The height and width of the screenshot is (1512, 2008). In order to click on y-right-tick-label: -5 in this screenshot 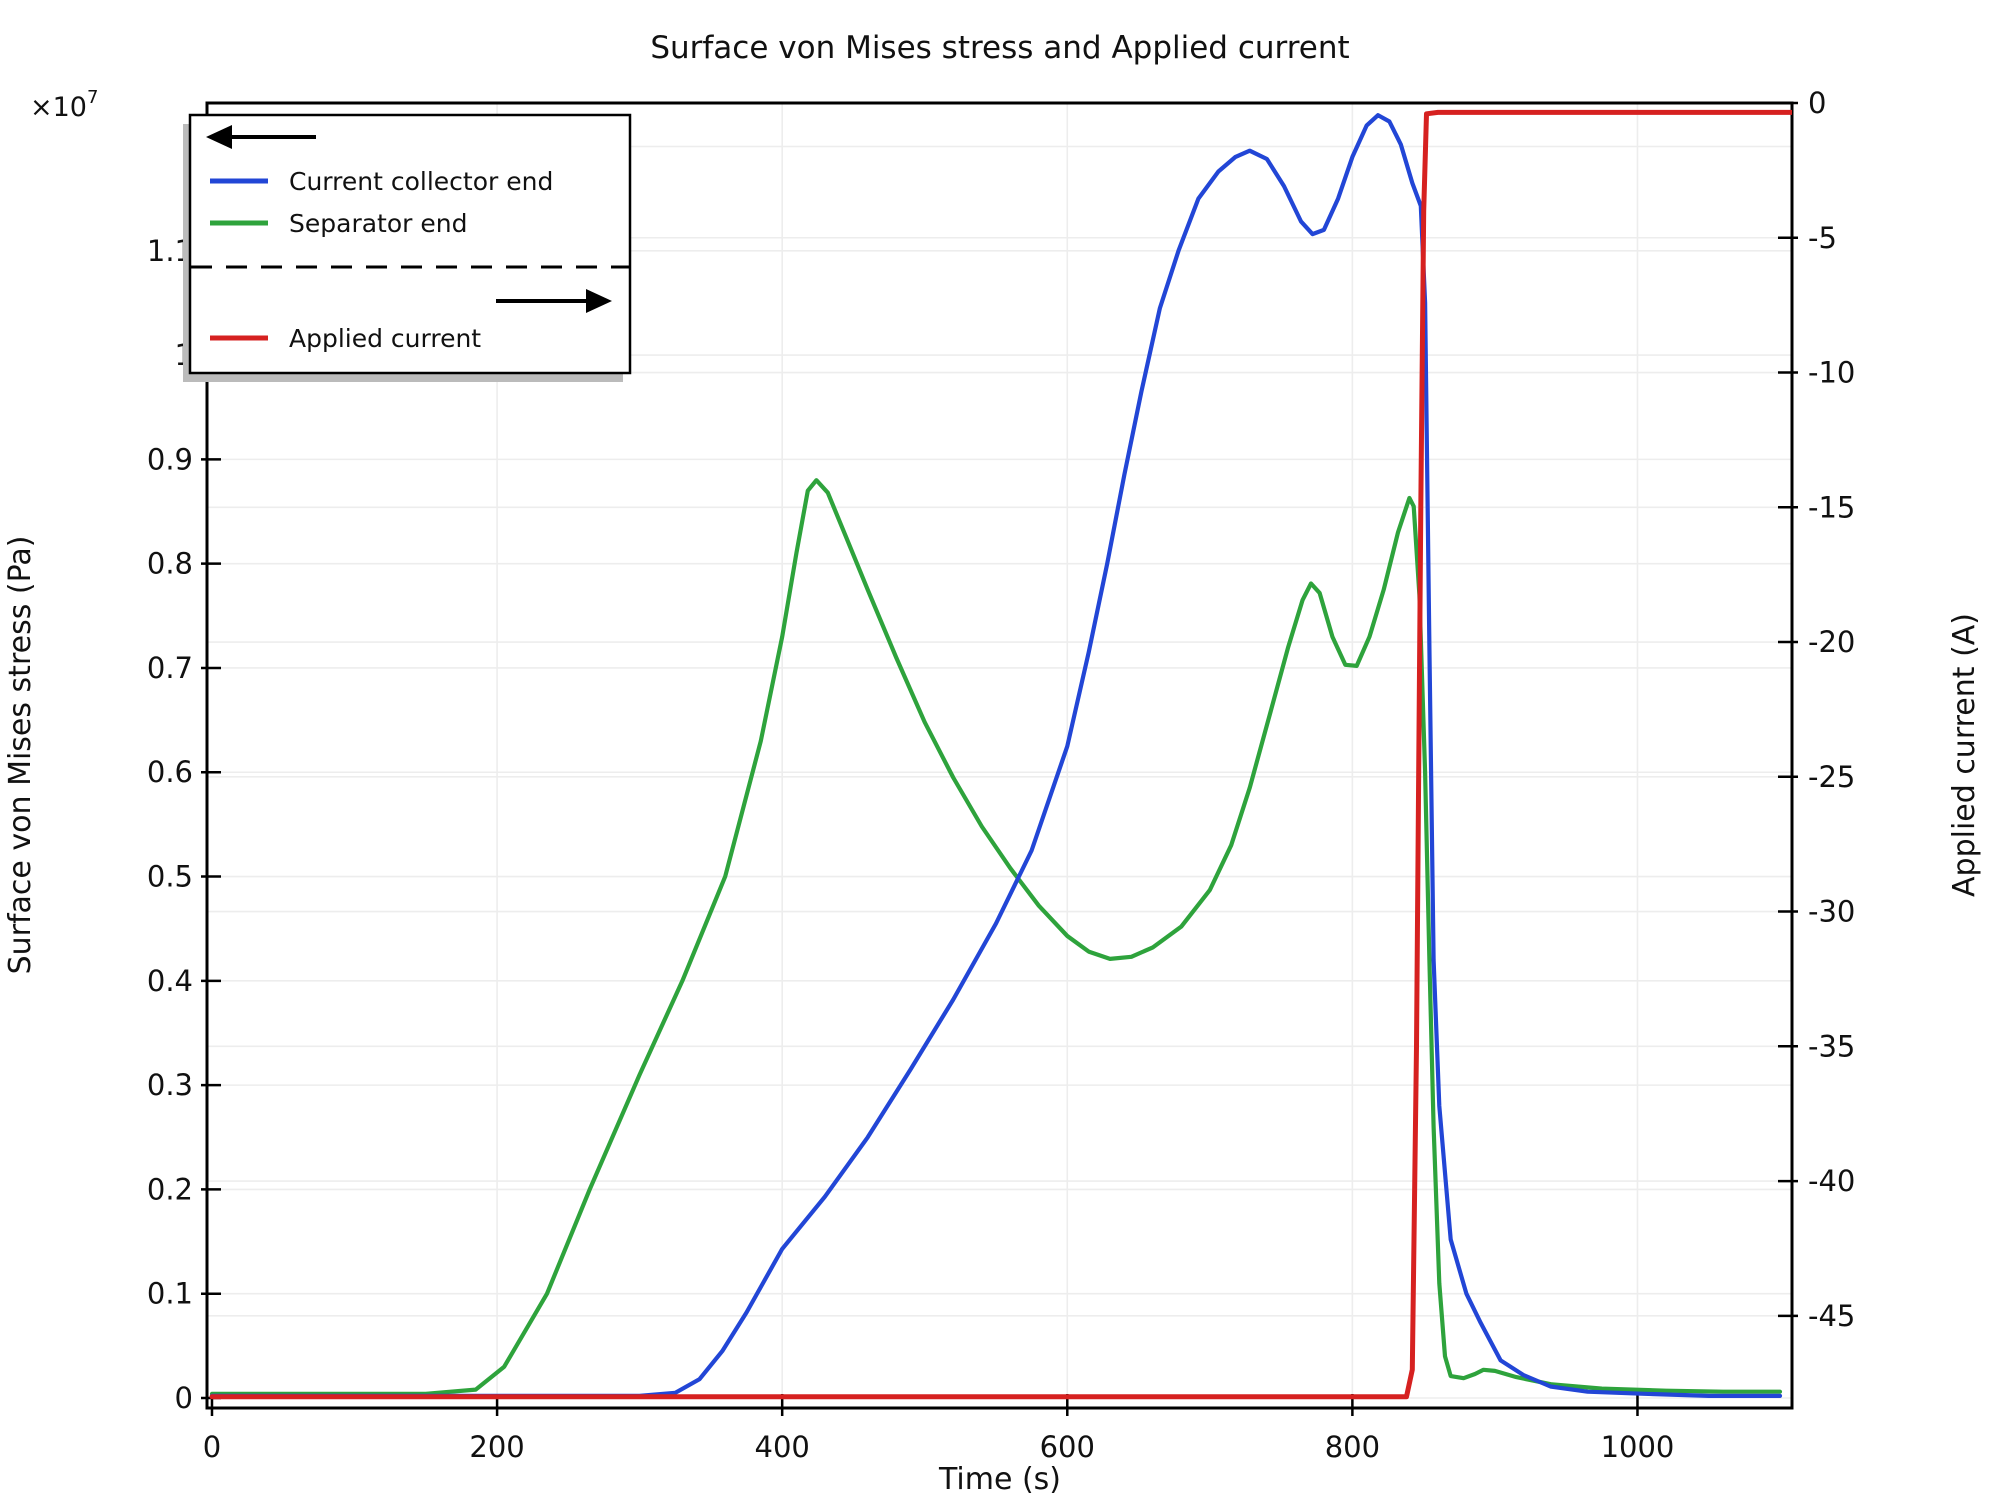, I will do `click(1822, 238)`.